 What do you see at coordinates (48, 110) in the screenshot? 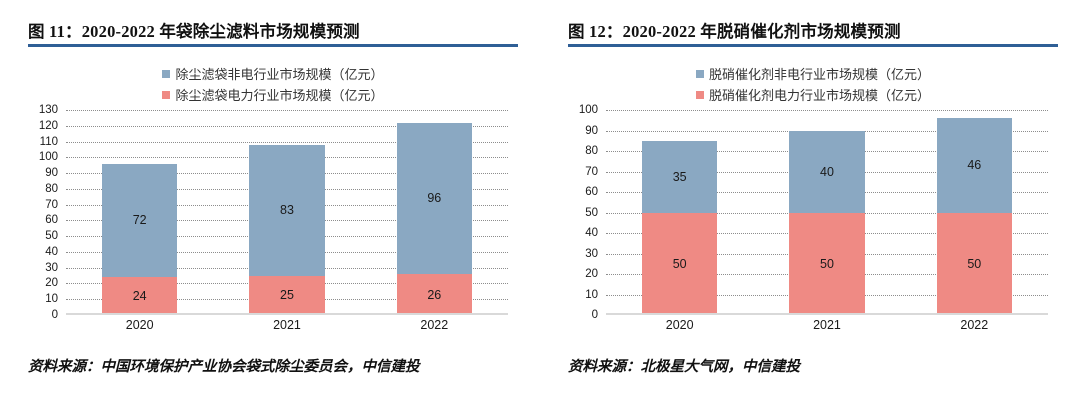
I see `y-axis-tick: 130` at bounding box center [48, 110].